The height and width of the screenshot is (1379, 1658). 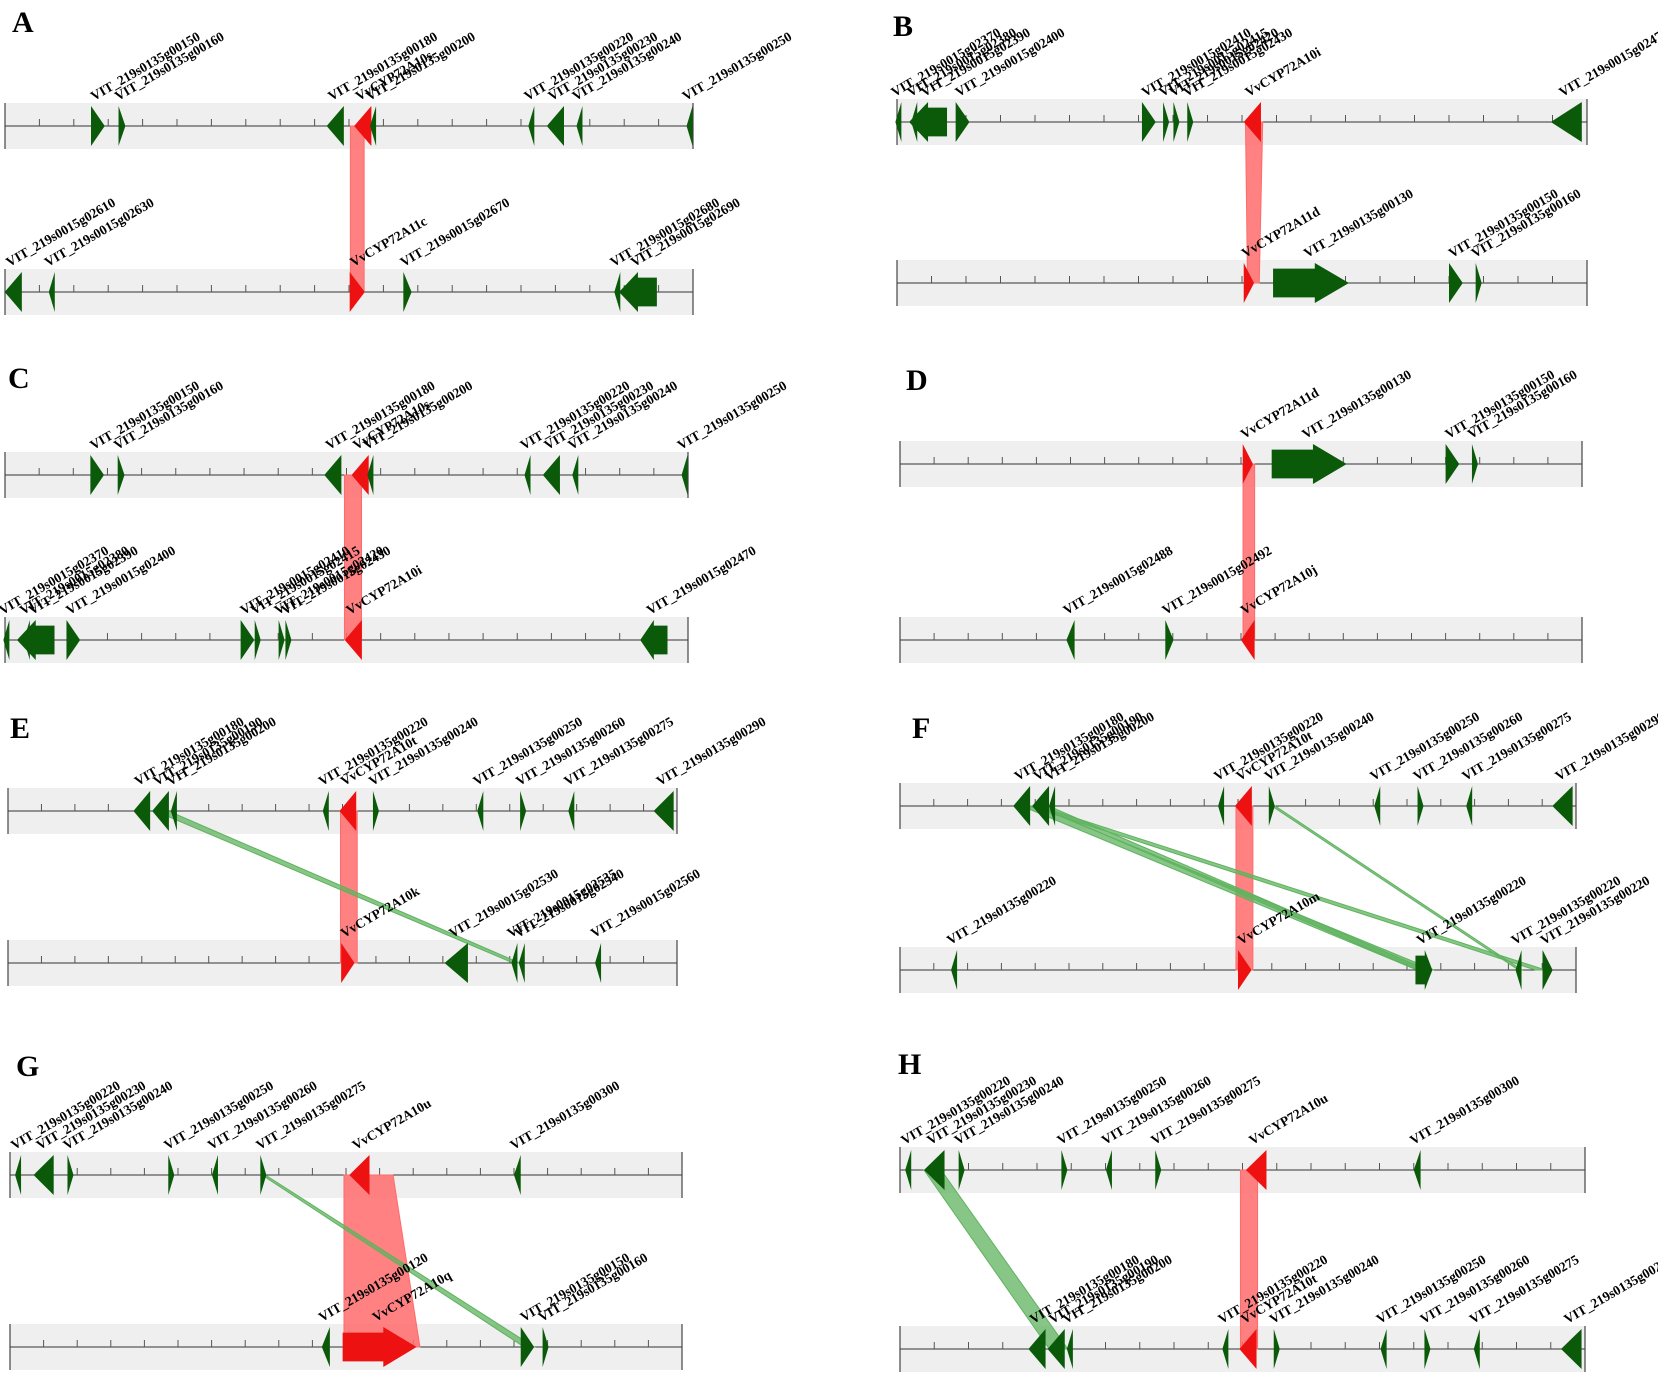 What do you see at coordinates (20, 728) in the screenshot?
I see `panel-label-e: E` at bounding box center [20, 728].